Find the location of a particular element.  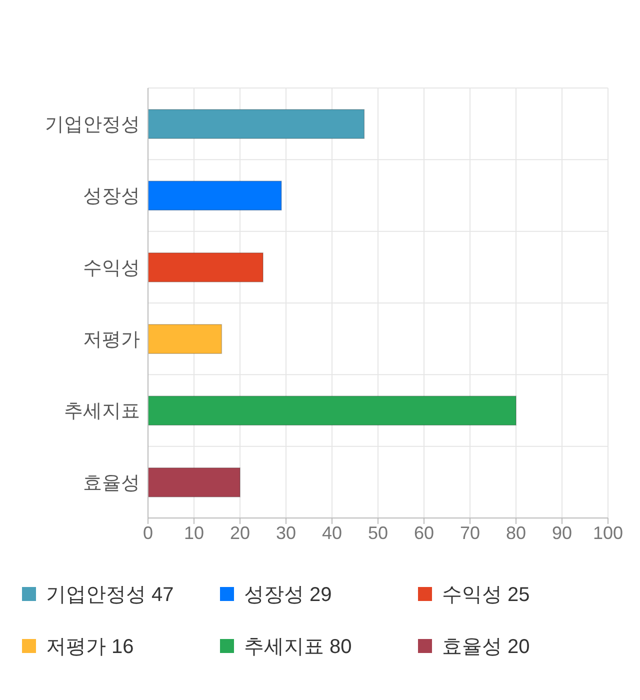

y-tick-label: 성장성 is located at coordinates (111, 197).